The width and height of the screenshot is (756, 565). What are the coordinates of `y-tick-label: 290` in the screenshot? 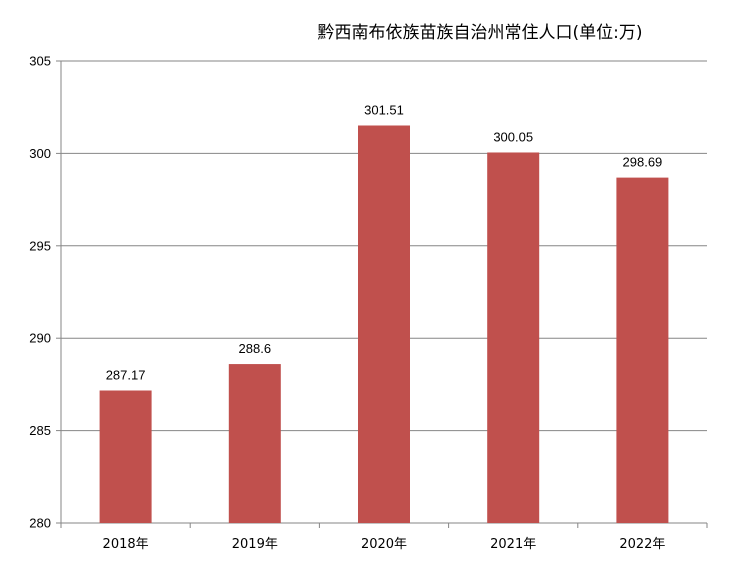 It's located at (40, 338).